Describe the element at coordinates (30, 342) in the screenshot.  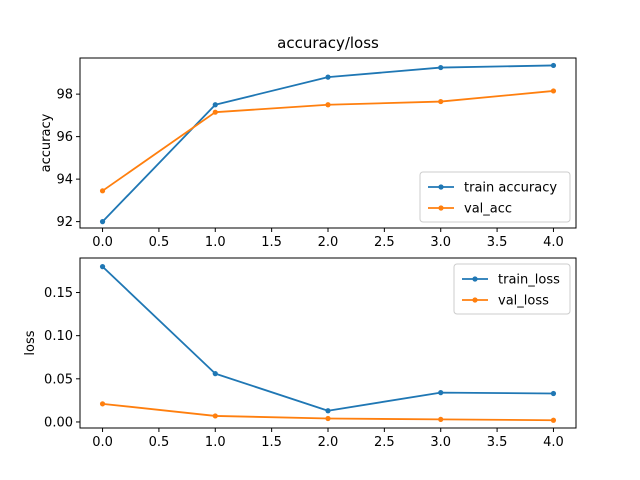
I see `y-axis-label: loss` at that location.